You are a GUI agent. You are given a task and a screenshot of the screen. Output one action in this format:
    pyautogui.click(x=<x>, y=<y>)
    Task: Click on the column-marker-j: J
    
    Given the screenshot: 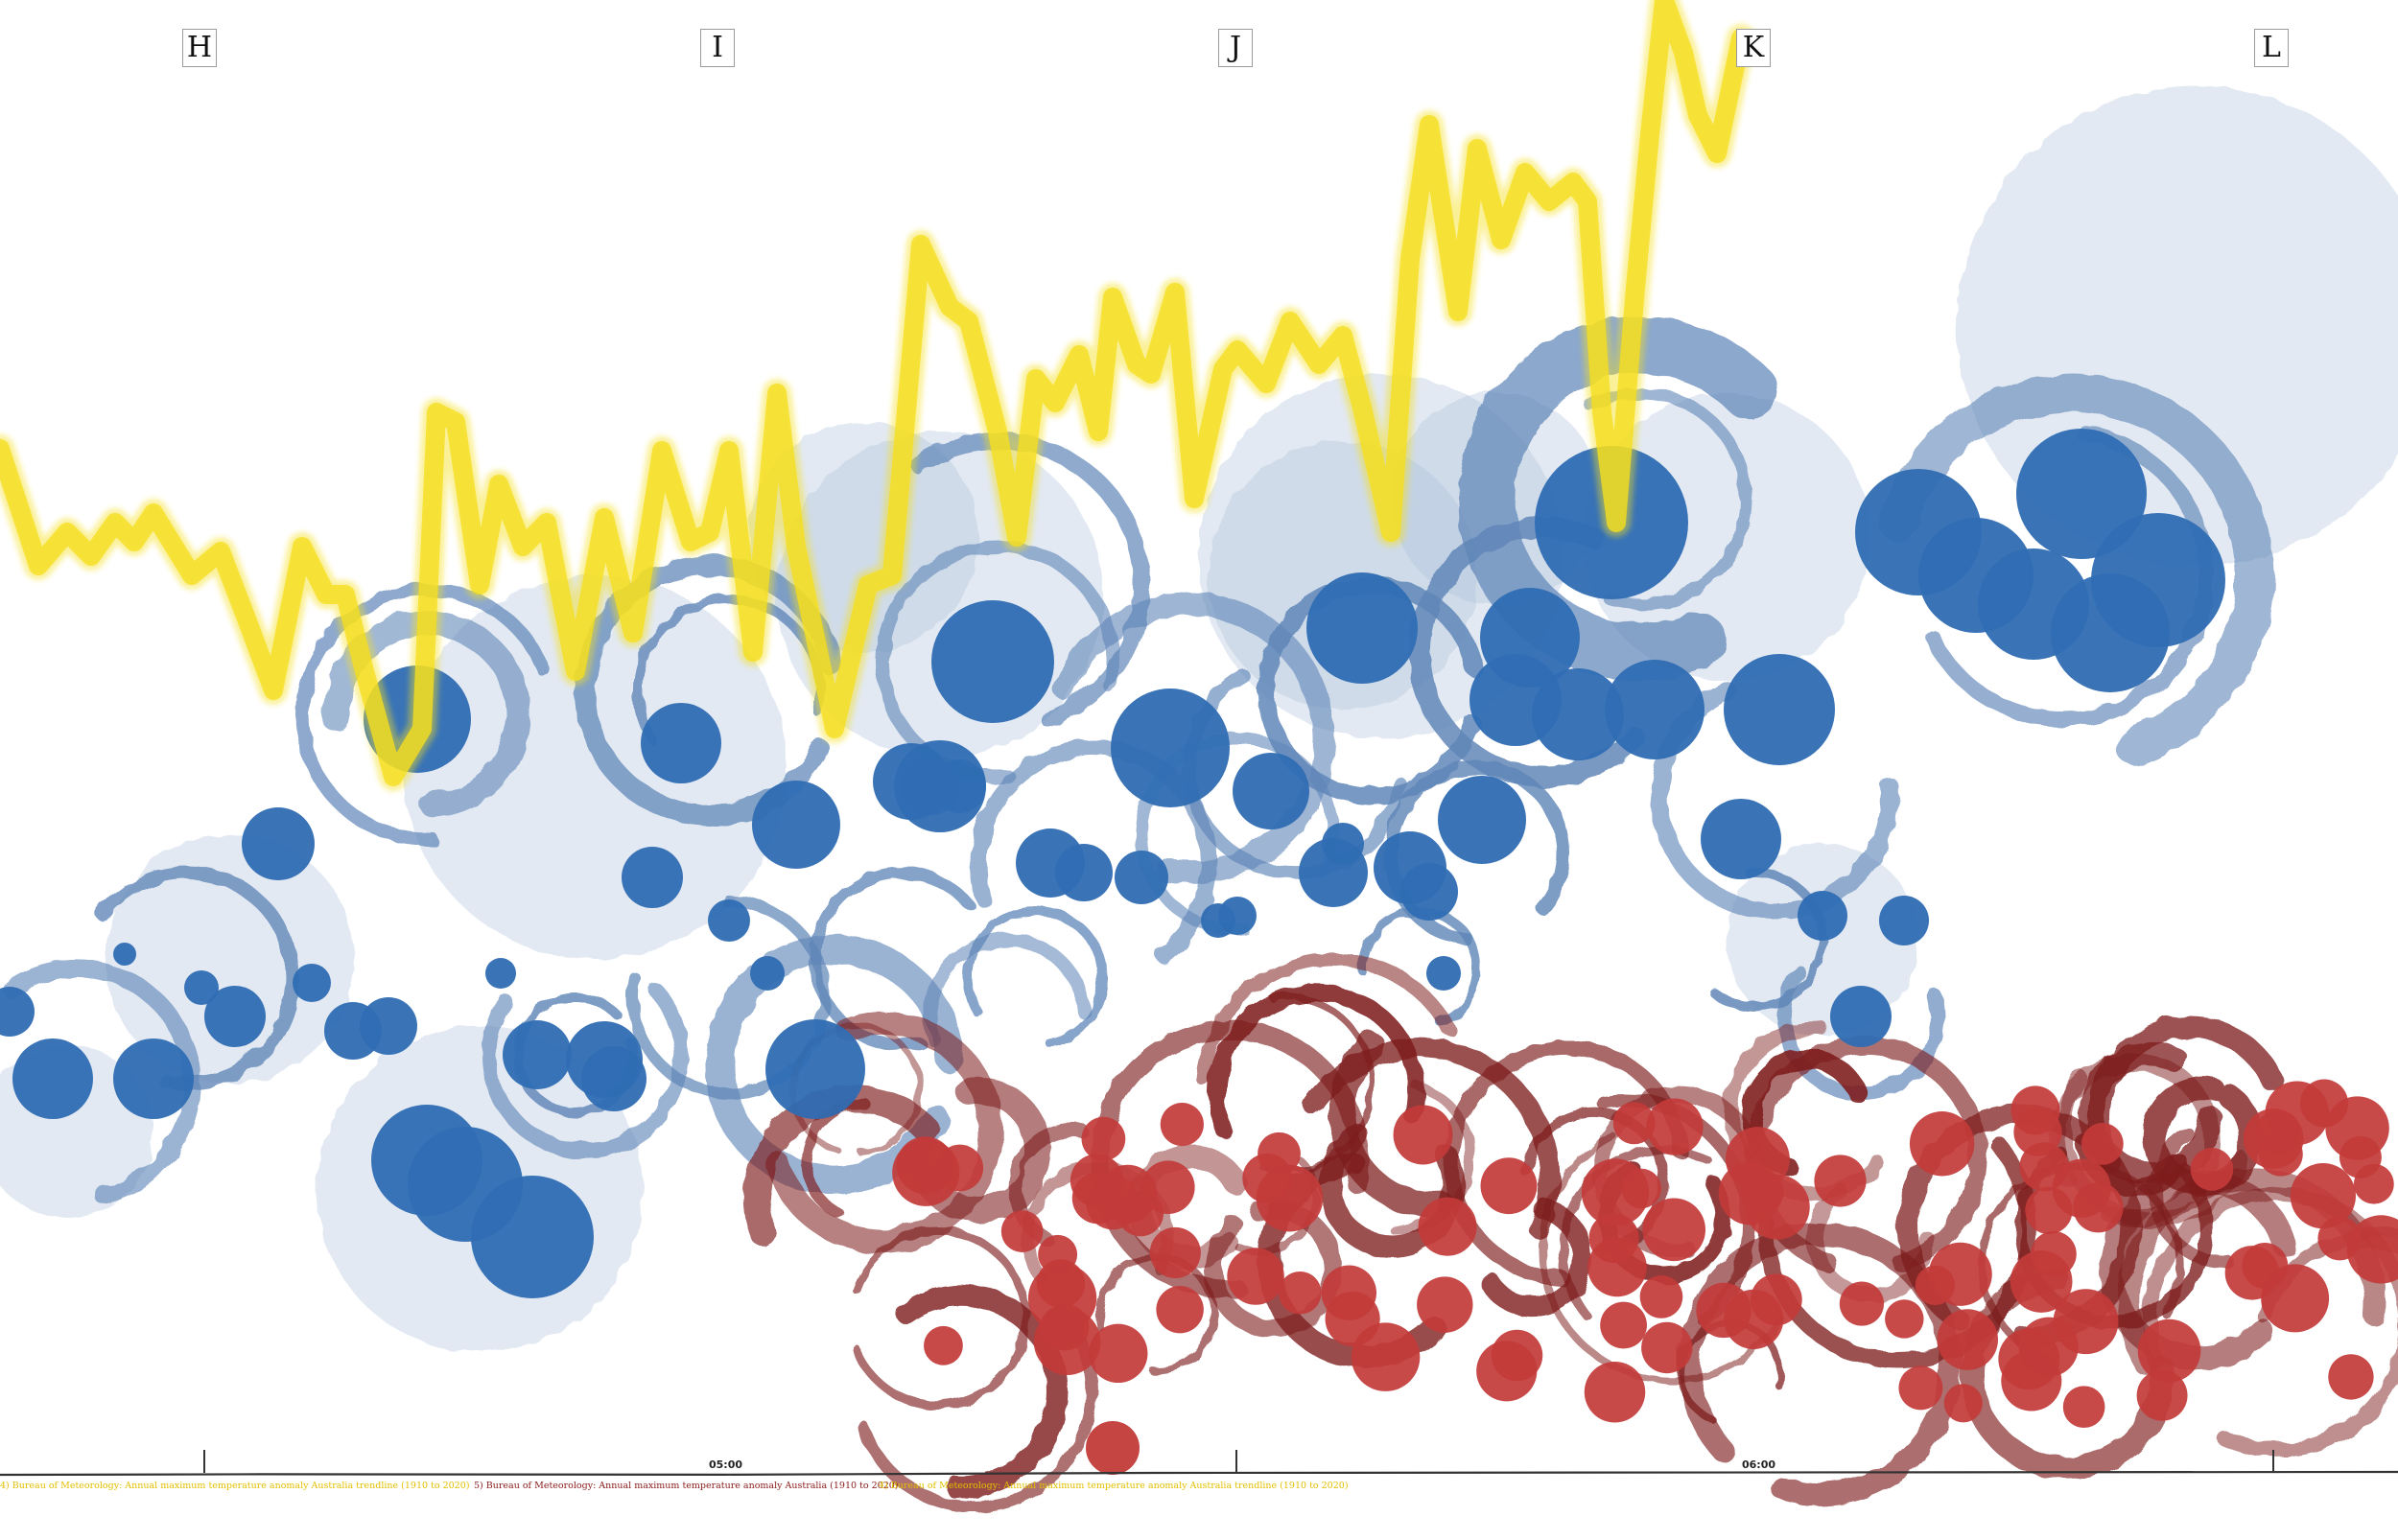 What is the action you would take?
    pyautogui.click(x=1235, y=48)
    